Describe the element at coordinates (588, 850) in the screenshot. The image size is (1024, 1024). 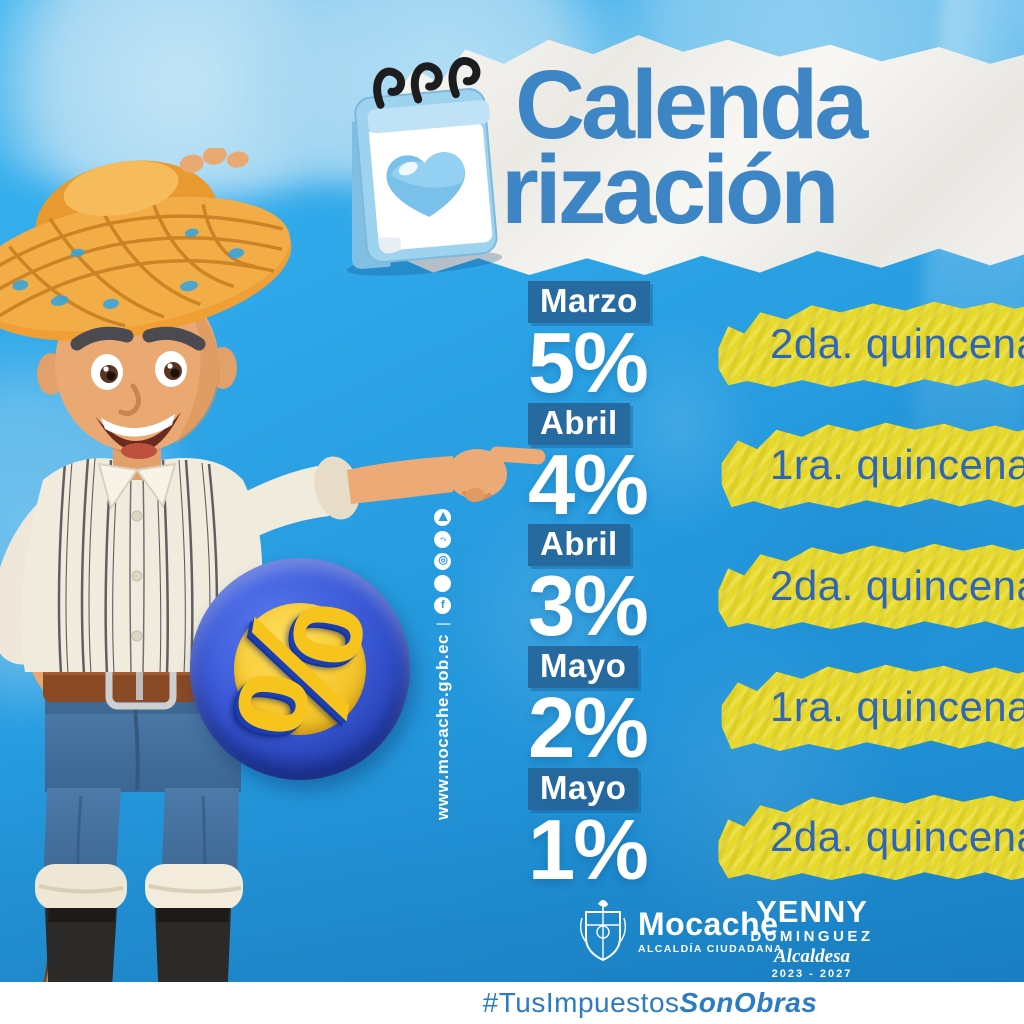
I see `discount-percent: 1%` at that location.